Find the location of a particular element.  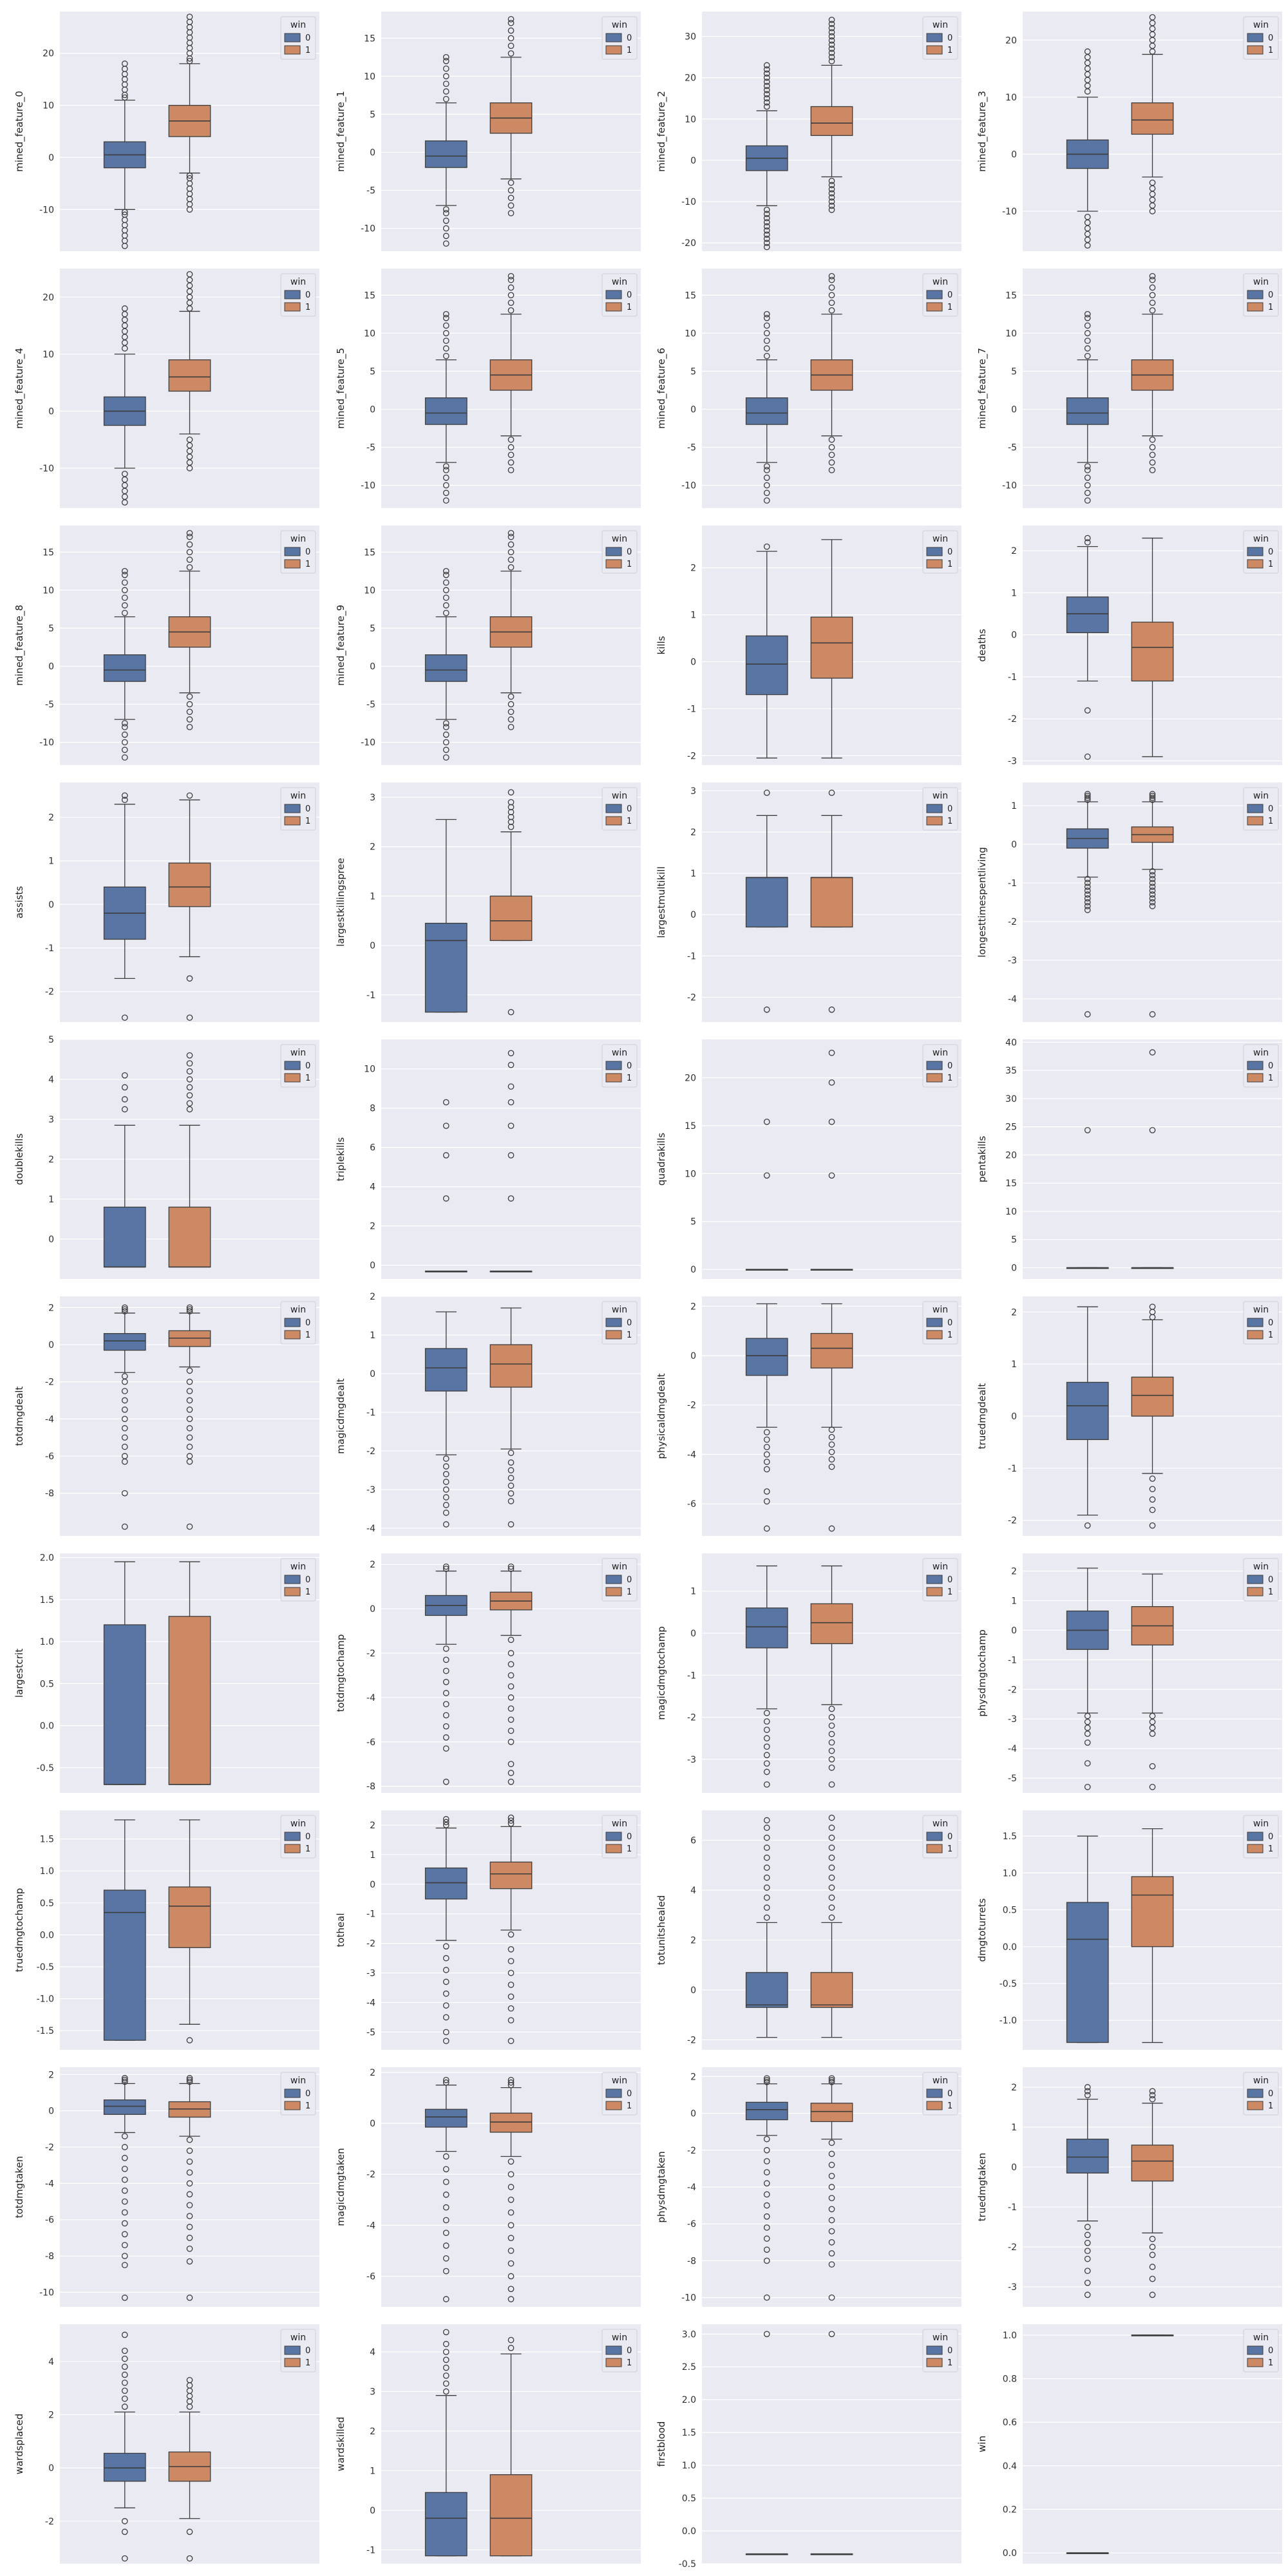

chart-panel: -0.5 0.0 0.5 1.0 1.5 2.0 2.5 3.0 firstblood win 0 1 is located at coordinates (809, 2447).